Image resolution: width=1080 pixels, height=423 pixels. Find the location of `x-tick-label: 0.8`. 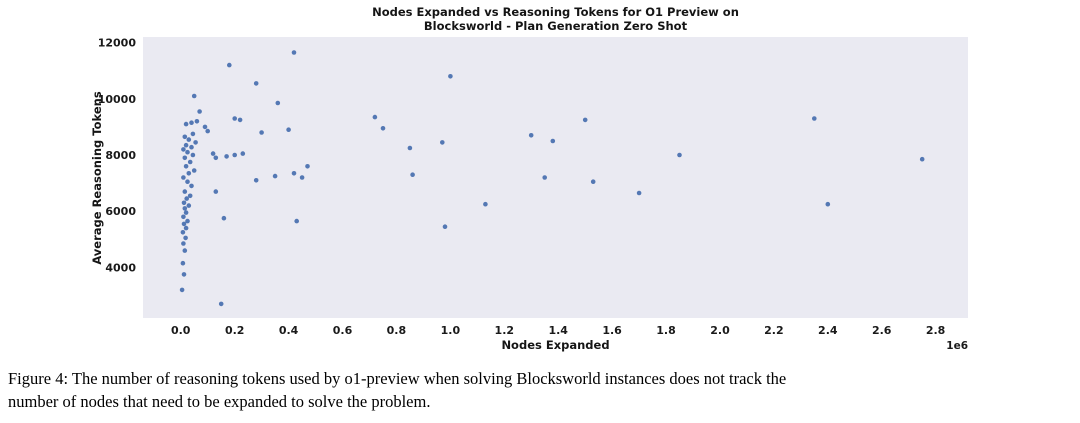

x-tick-label: 0.8 is located at coordinates (397, 330).